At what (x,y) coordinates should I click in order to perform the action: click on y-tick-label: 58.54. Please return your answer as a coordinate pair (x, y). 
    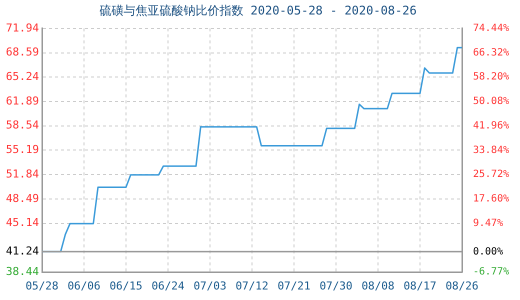
    Looking at the image, I should click on (23, 125).